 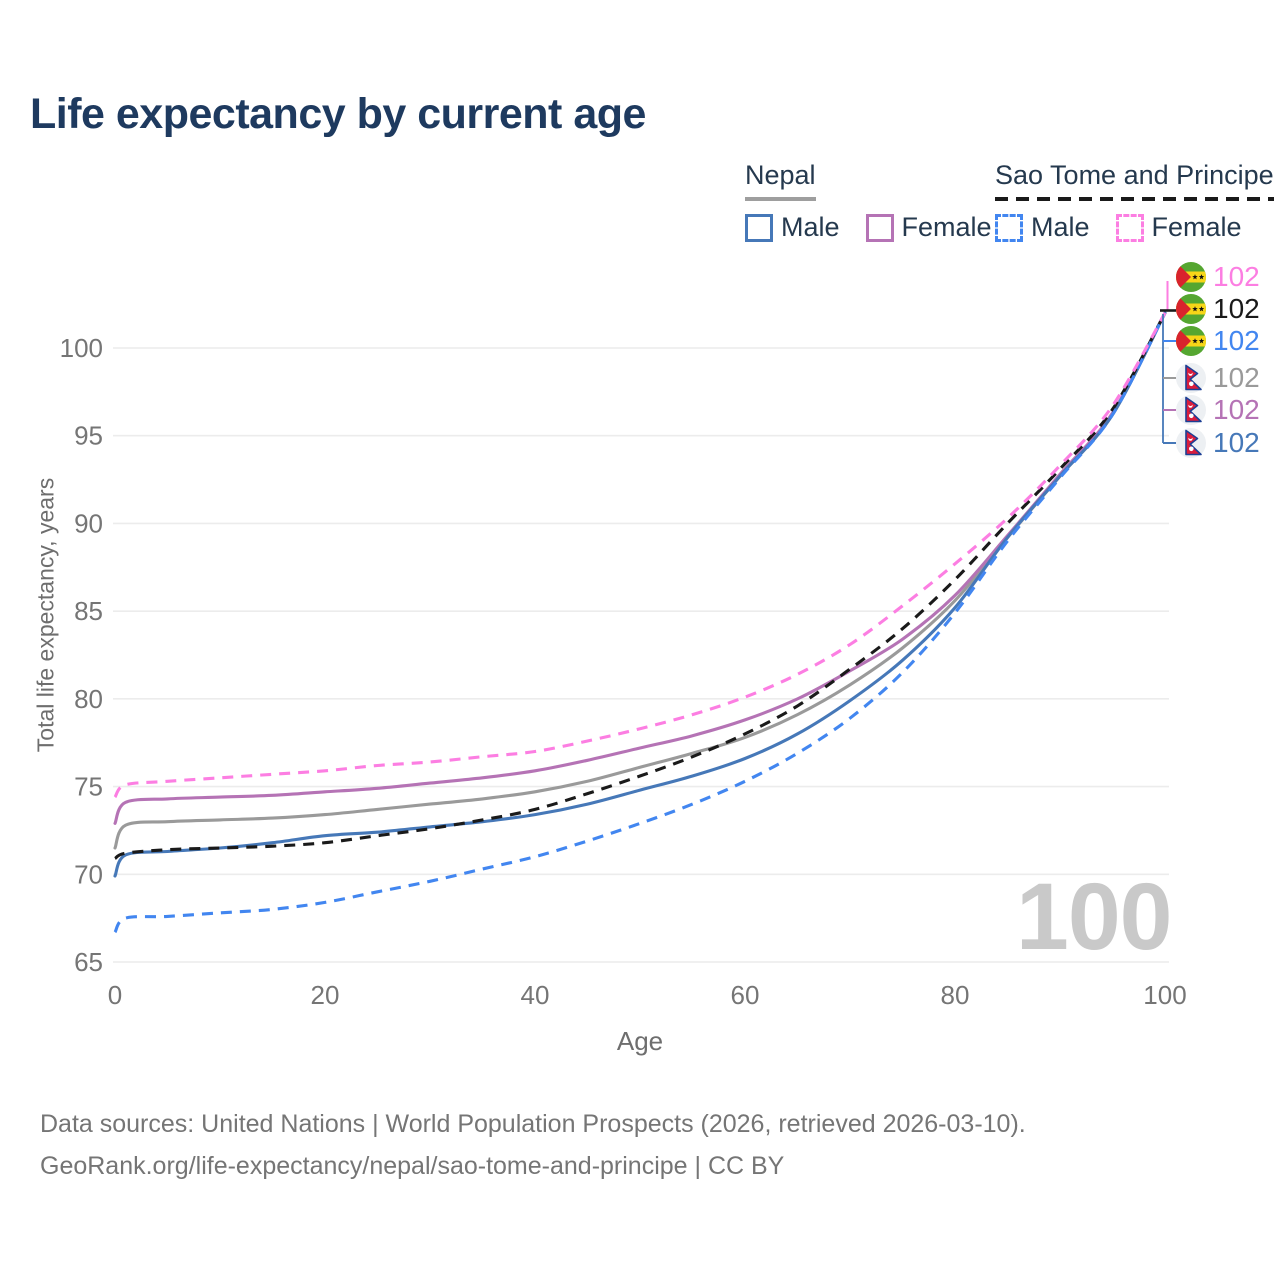 What do you see at coordinates (640, 1041) in the screenshot?
I see `x-axis-title: Age` at bounding box center [640, 1041].